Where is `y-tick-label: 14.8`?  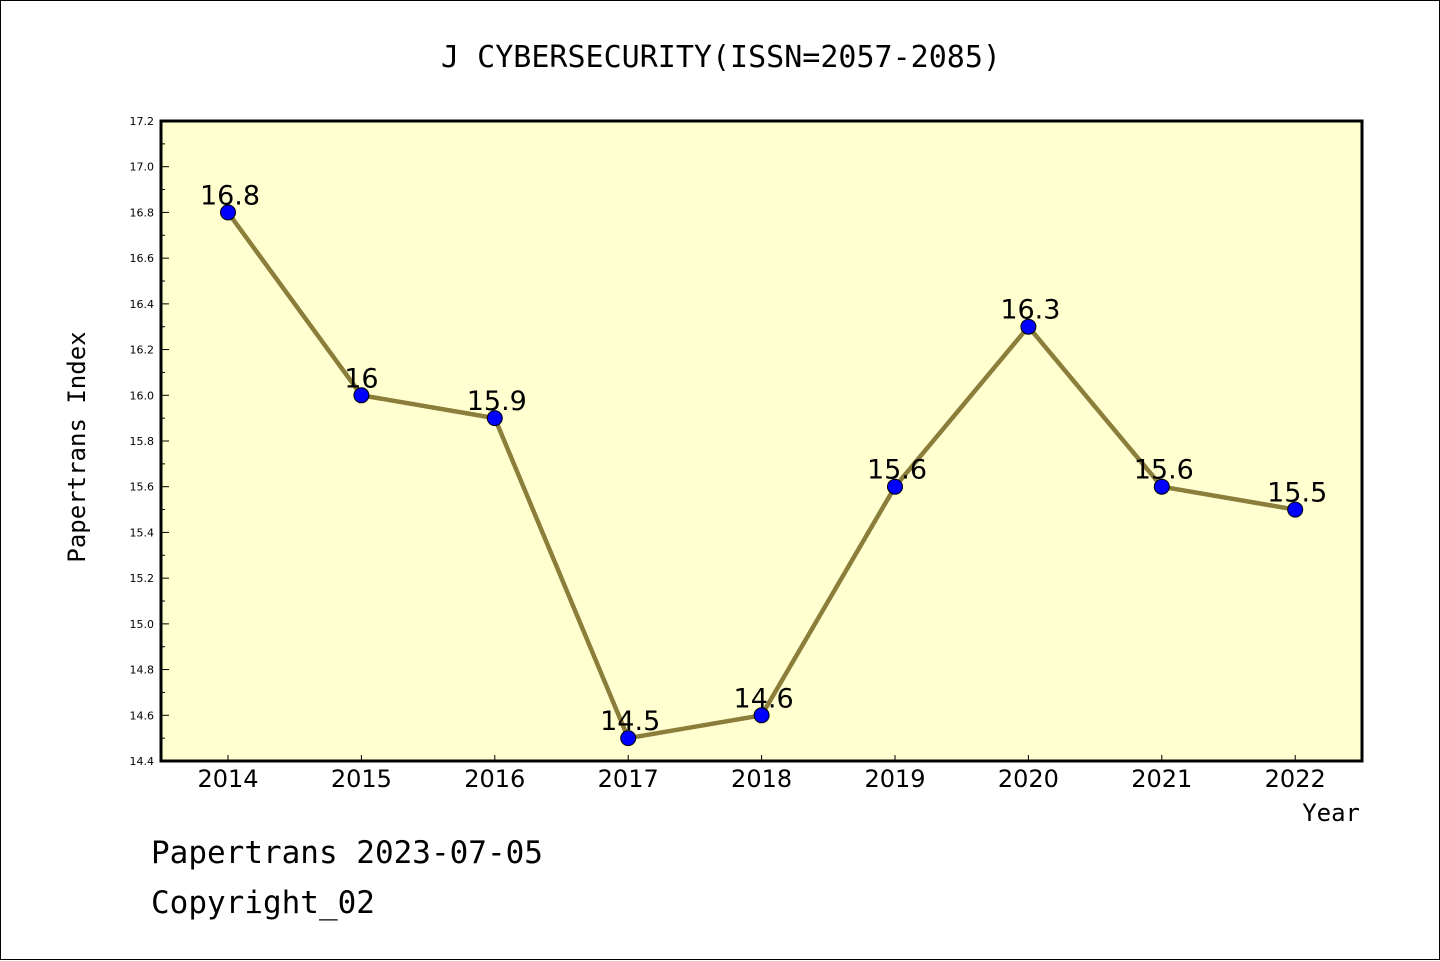 y-tick-label: 14.8 is located at coordinates (142, 670).